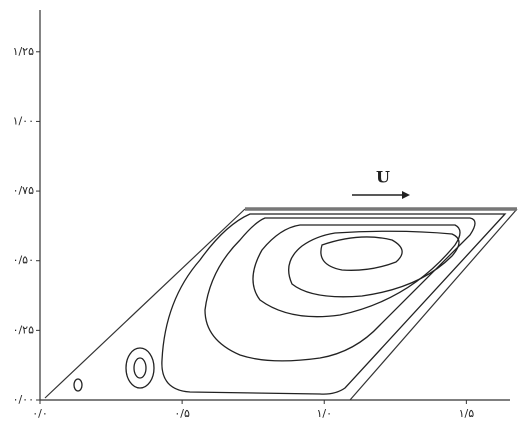 The height and width of the screenshot is (423, 519). I want to click on x-tick-label: ۱/۰, so click(324, 413).